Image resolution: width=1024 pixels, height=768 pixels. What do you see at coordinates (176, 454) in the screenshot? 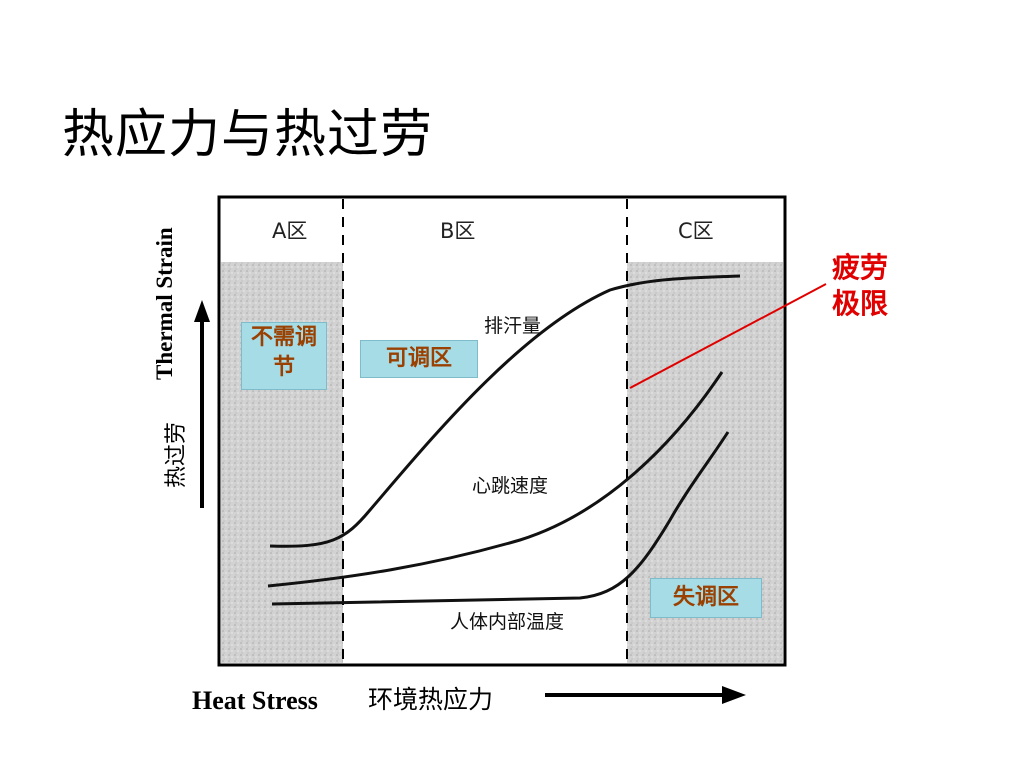
I see `y-axis-label-cn: 热过劳` at bounding box center [176, 454].